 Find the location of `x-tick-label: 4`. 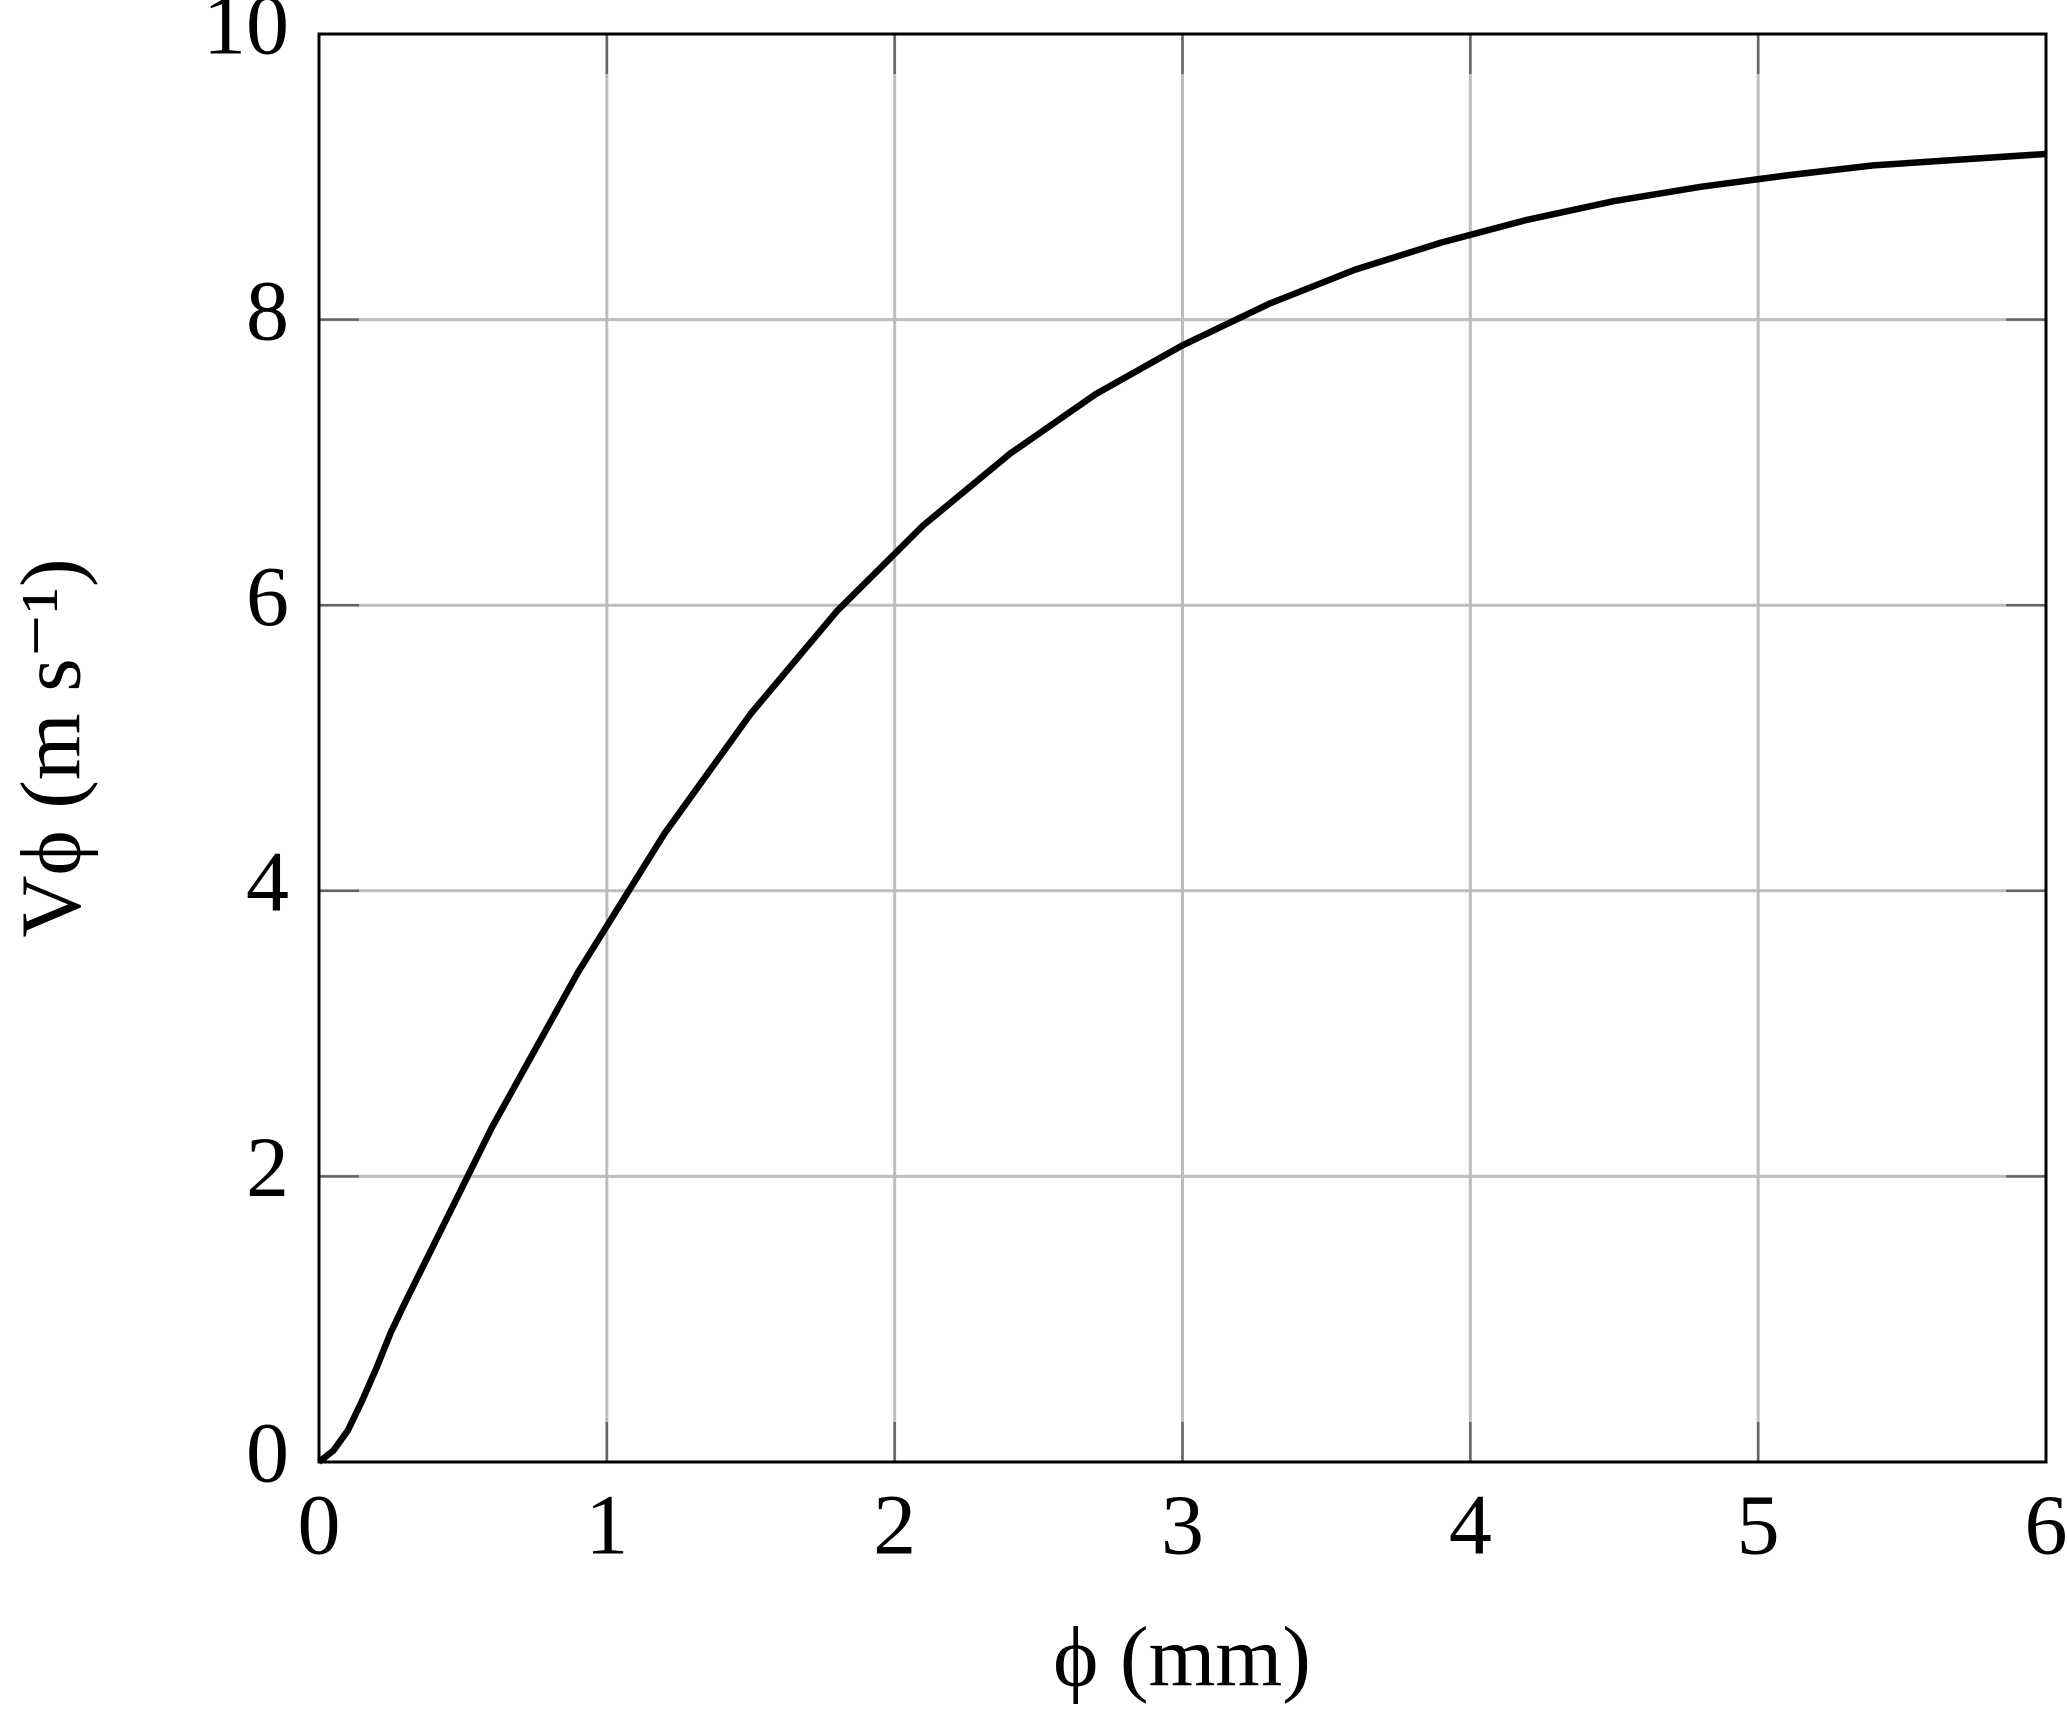

x-tick-label: 4 is located at coordinates (1470, 1525).